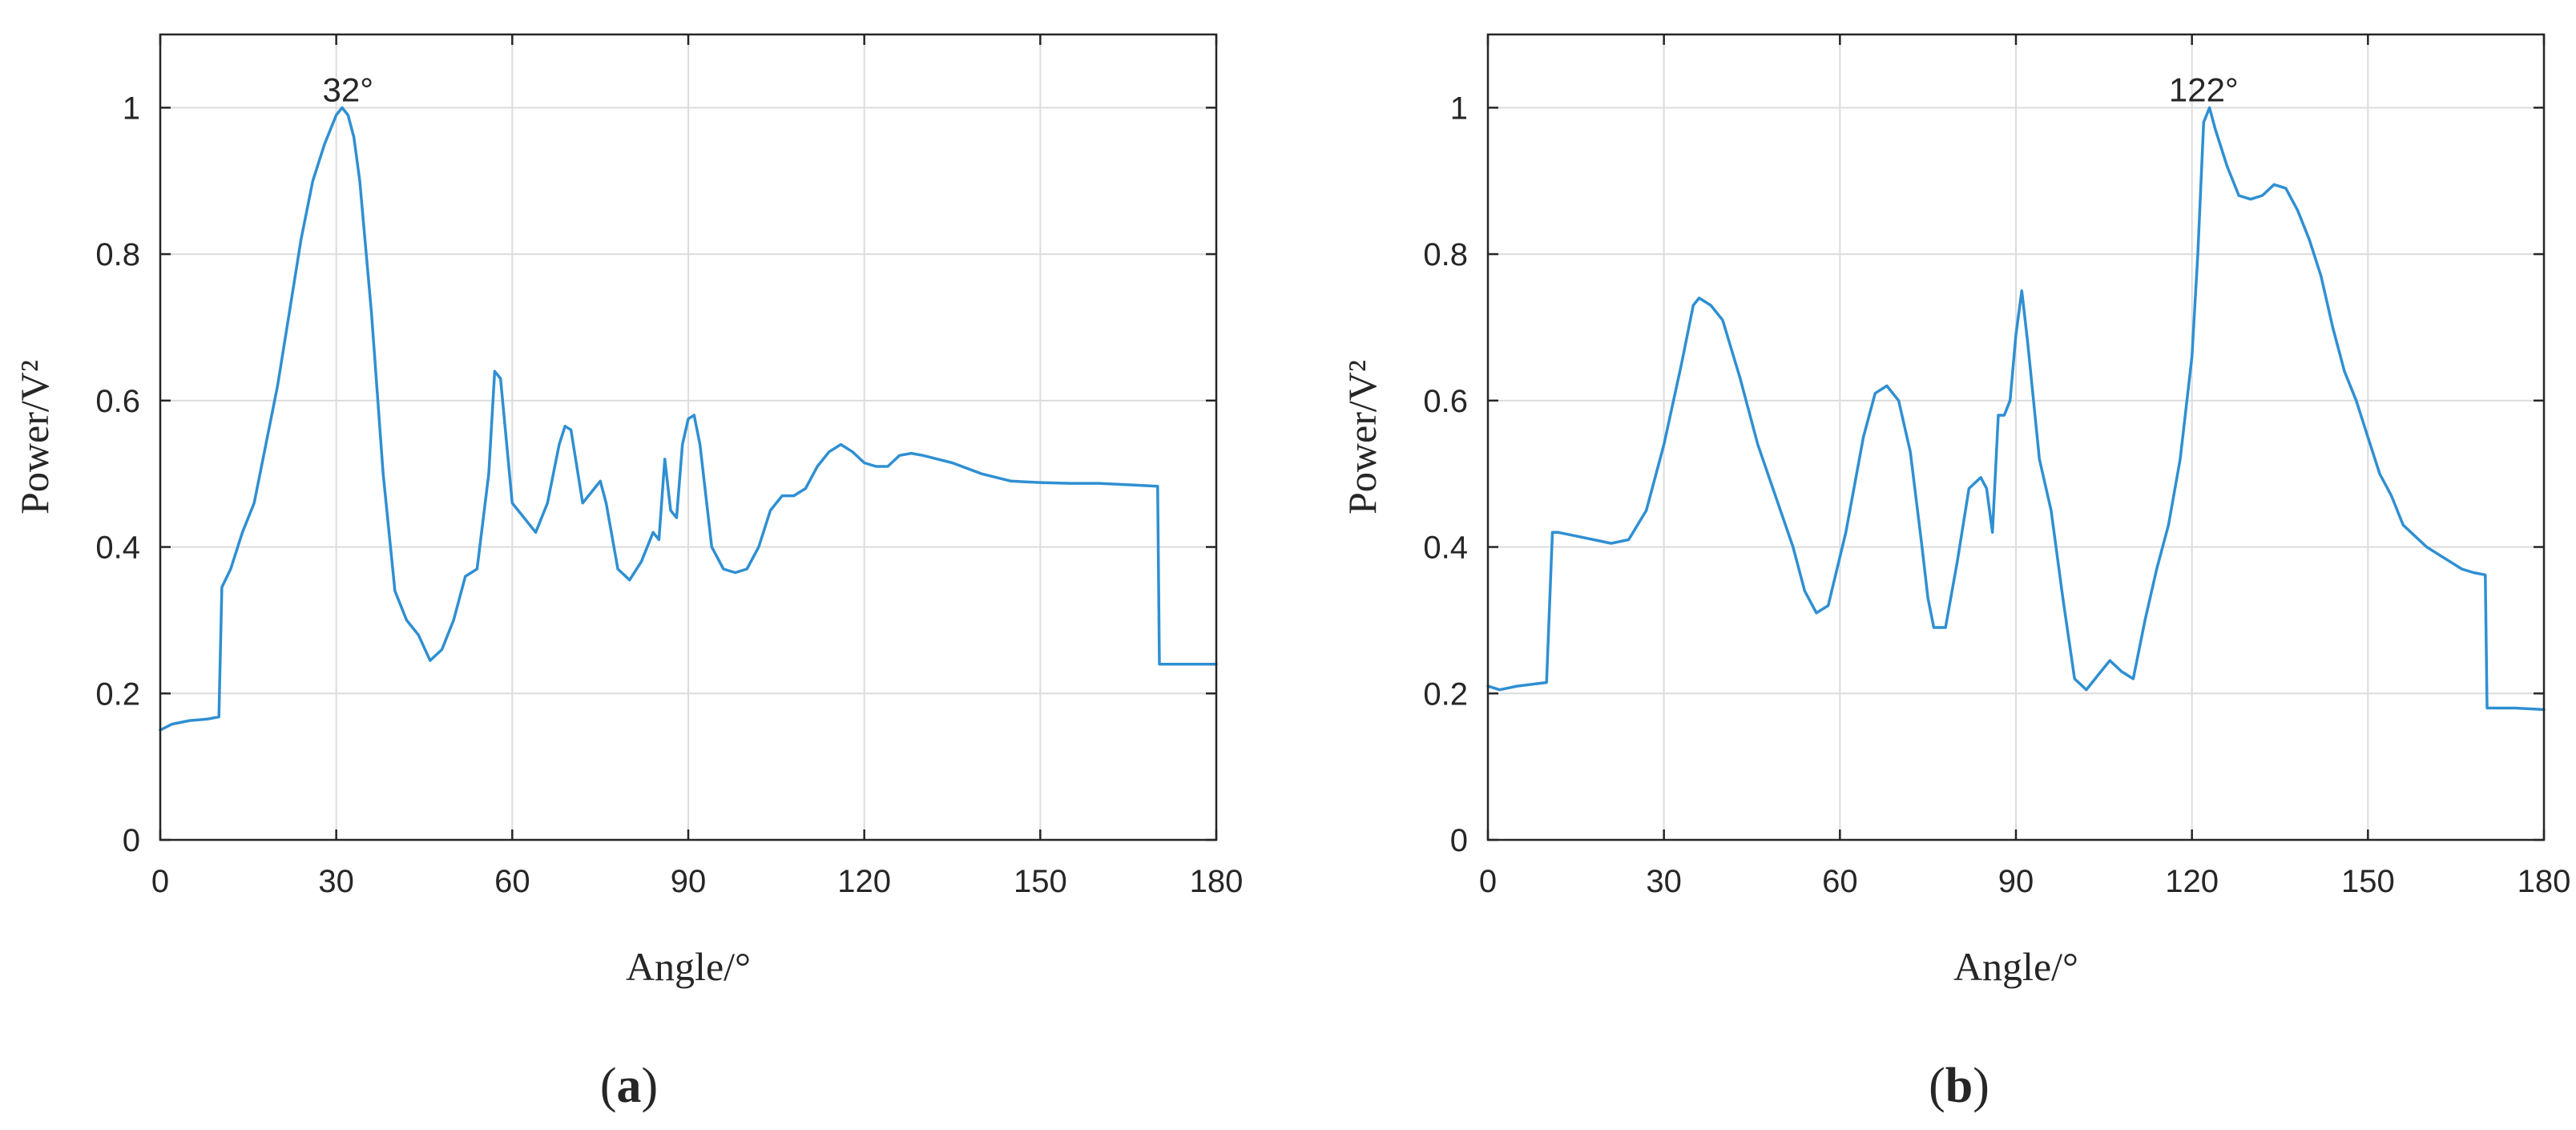  I want to click on peak-annotation: 122°, so click(2204, 89).